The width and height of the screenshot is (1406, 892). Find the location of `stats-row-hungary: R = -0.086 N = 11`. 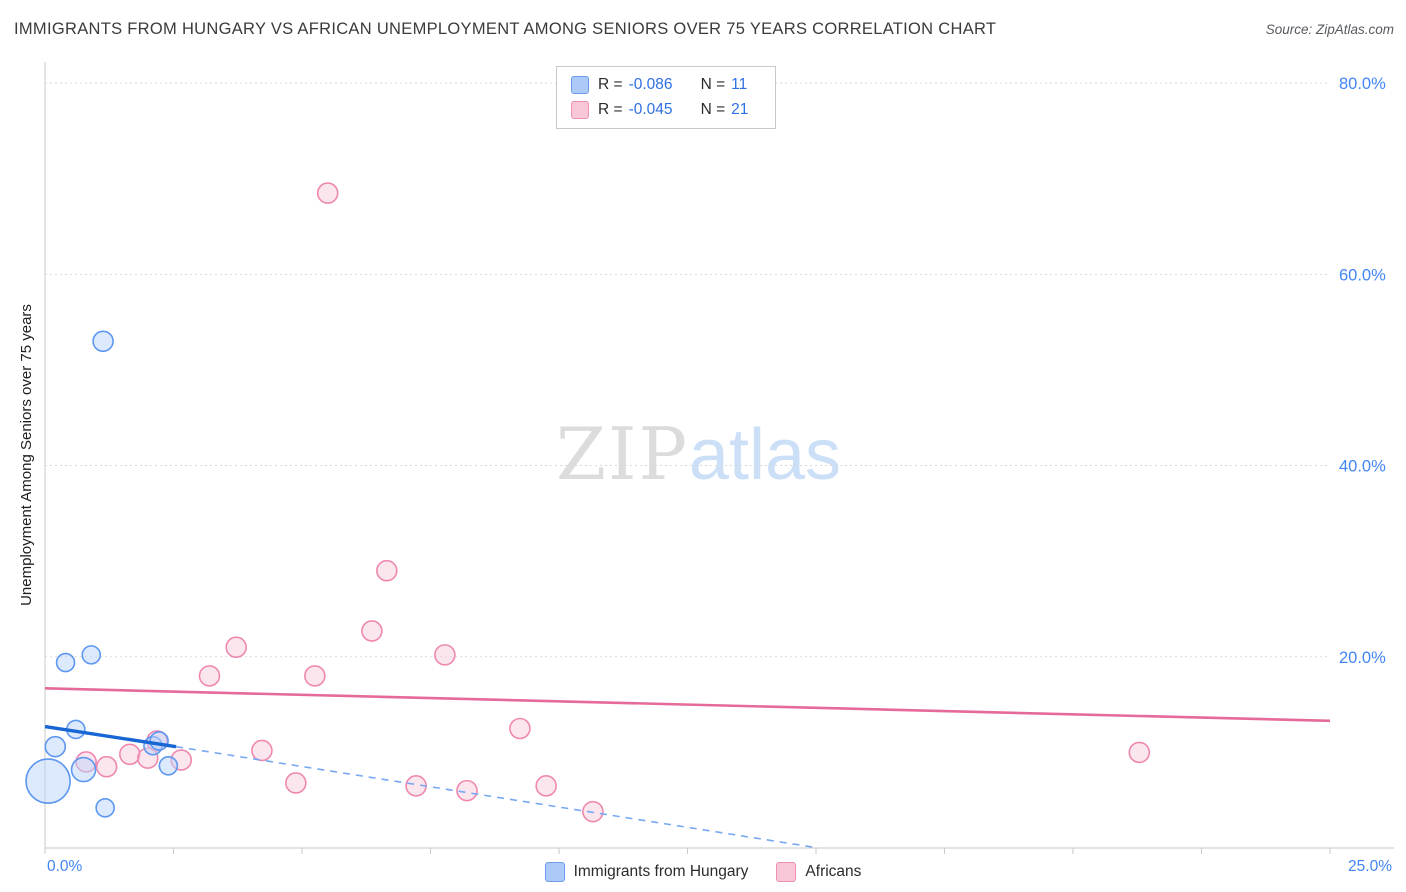

stats-row-hungary: R = -0.086 N = 11 is located at coordinates (666, 85).